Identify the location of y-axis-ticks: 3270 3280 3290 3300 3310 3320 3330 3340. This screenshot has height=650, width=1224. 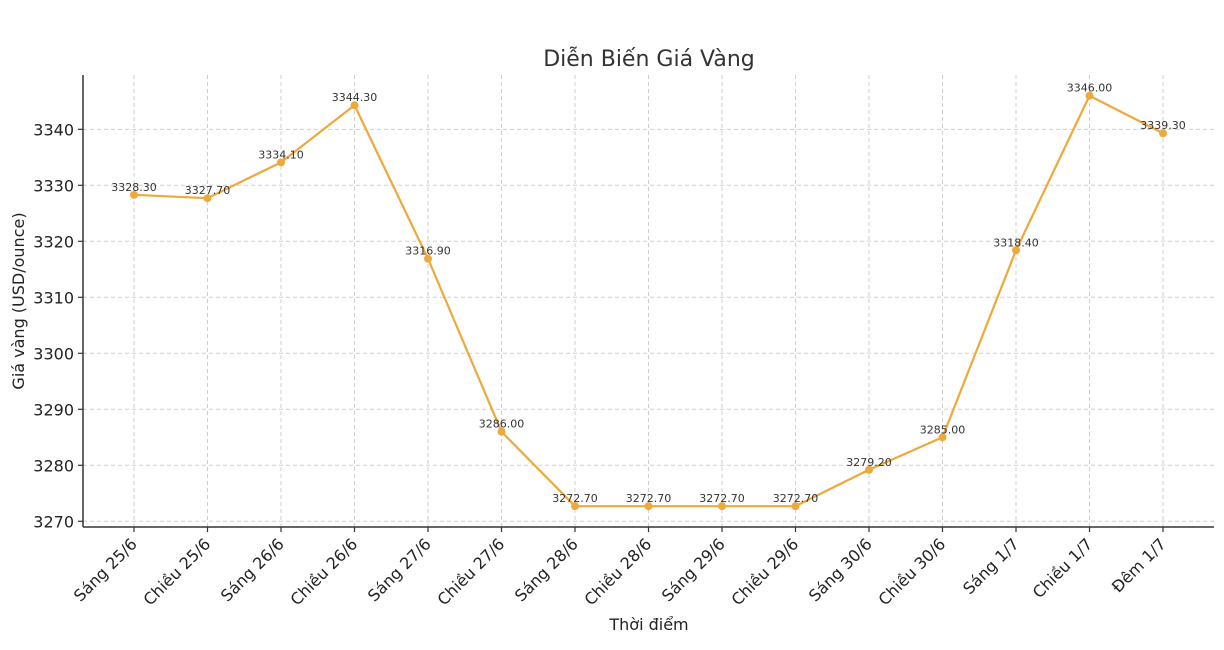
(58, 325).